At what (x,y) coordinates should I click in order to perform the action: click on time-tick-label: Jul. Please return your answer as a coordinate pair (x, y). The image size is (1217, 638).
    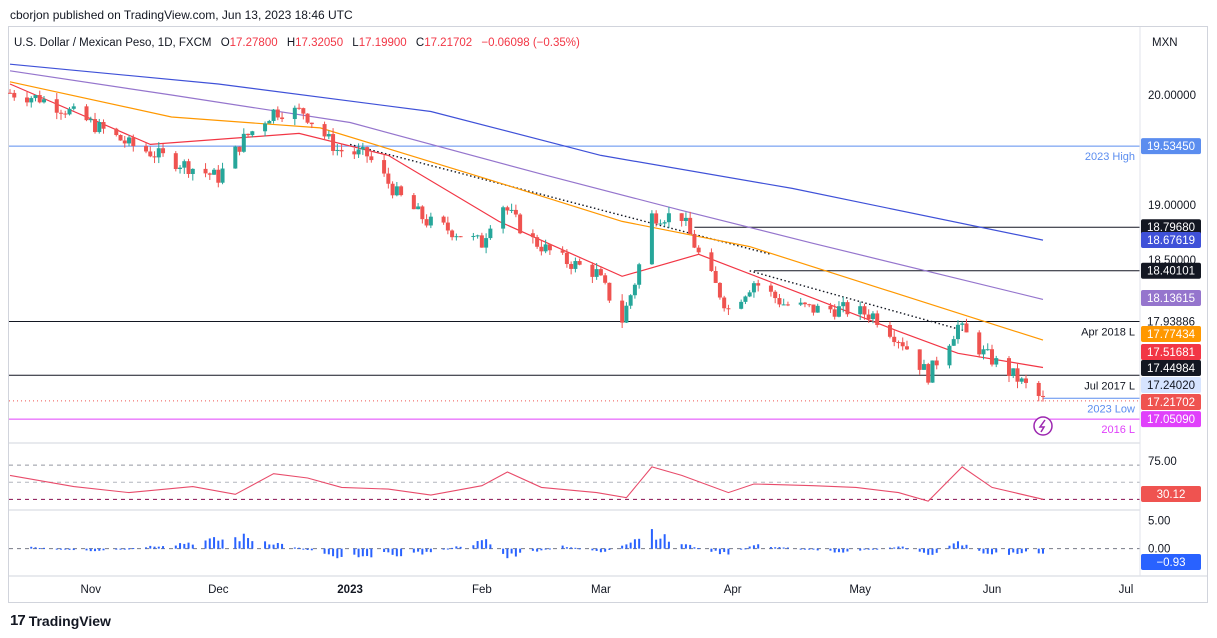
    Looking at the image, I should click on (1126, 590).